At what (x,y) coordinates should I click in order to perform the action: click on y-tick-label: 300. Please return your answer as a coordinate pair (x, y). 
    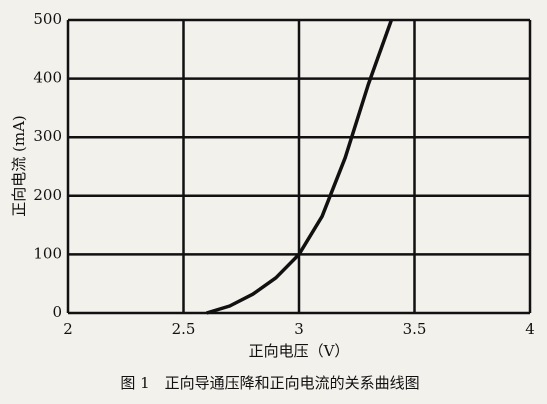
    Looking at the image, I should click on (47, 136).